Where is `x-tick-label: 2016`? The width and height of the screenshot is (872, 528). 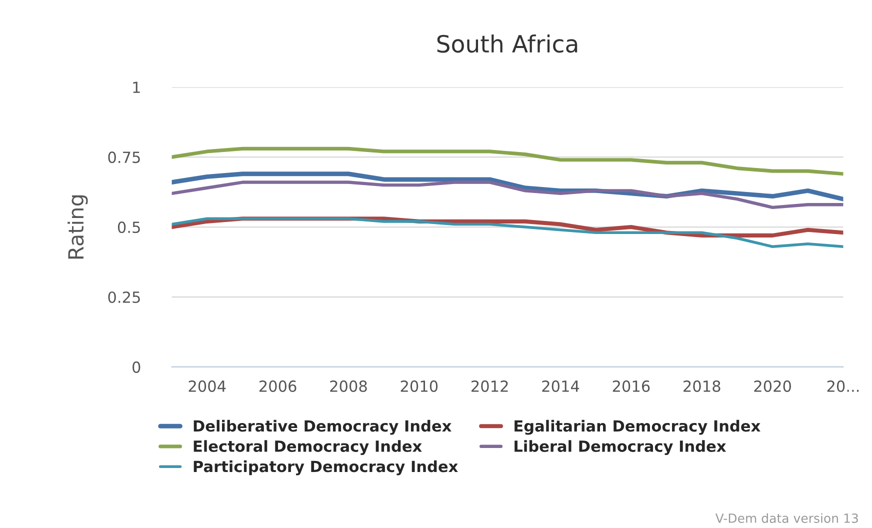 x-tick-label: 2016 is located at coordinates (631, 386).